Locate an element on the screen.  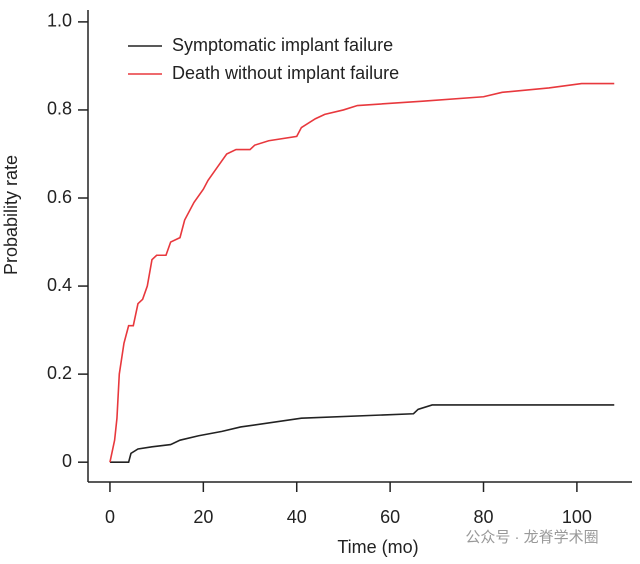
x-axis-label: Time (mo) is located at coordinates (377, 547).